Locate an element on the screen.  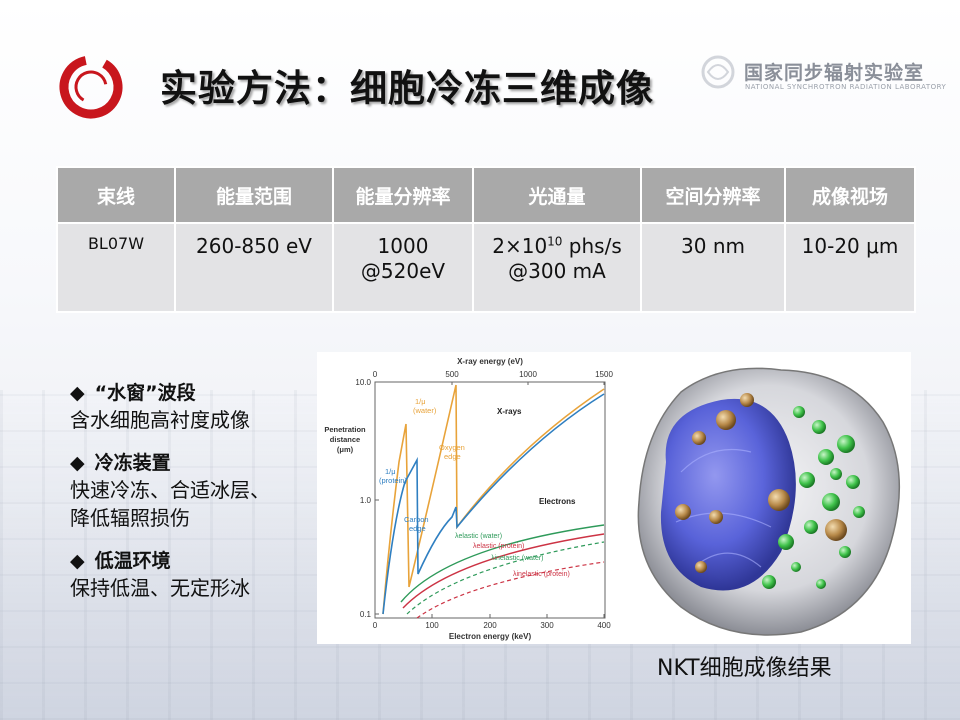
cell-nucleus is located at coordinates (728, 494).